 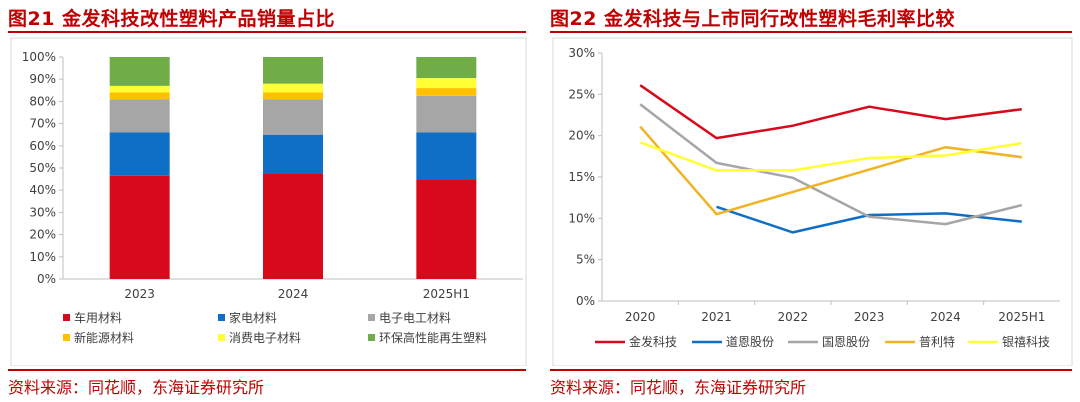 I want to click on left-source-rule, so click(x=267, y=370).